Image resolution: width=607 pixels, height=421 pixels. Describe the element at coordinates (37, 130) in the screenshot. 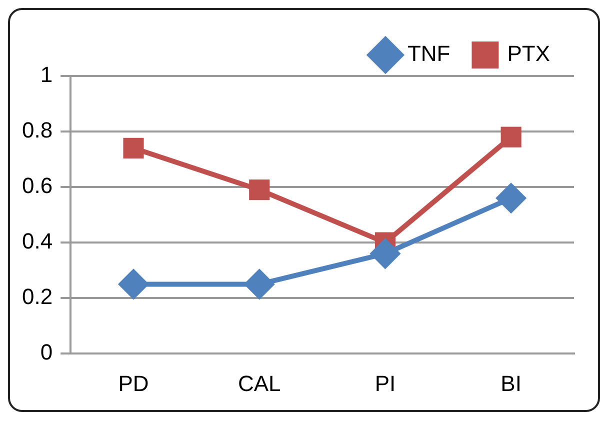

I see `y-tick-label: 0.8` at that location.